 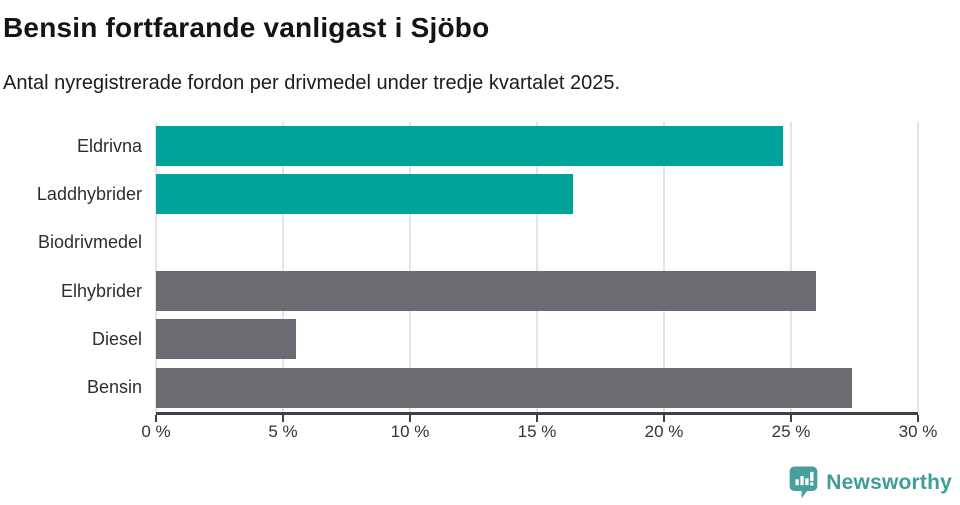 What do you see at coordinates (664, 431) in the screenshot?
I see `x-tick-label: 20 %` at bounding box center [664, 431].